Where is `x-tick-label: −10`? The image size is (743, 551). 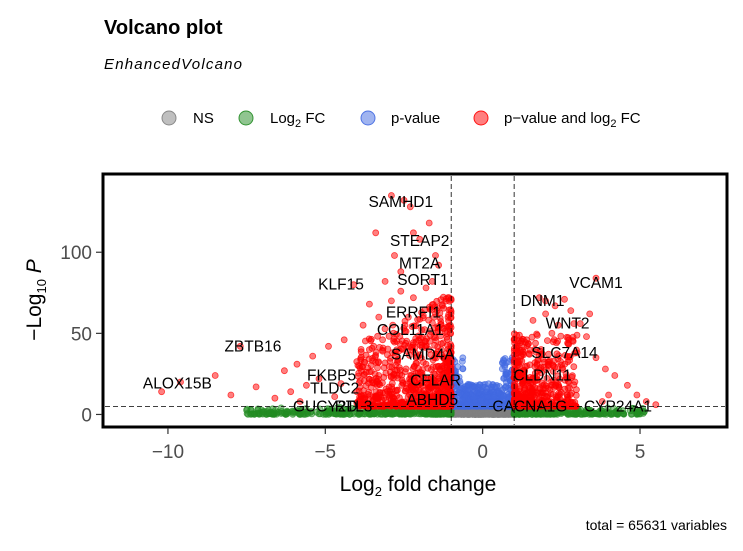
x-tick-label: −10 is located at coordinates (168, 452).